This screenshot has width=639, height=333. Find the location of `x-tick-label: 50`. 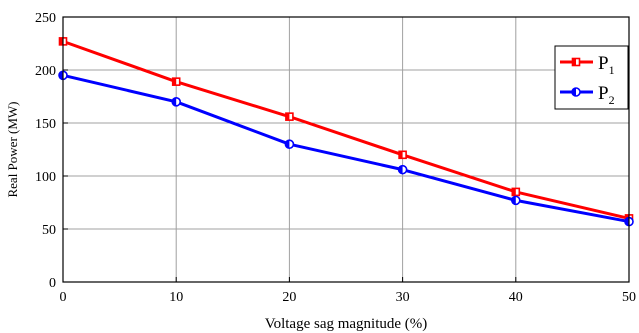

x-tick-label: 50 is located at coordinates (629, 297).